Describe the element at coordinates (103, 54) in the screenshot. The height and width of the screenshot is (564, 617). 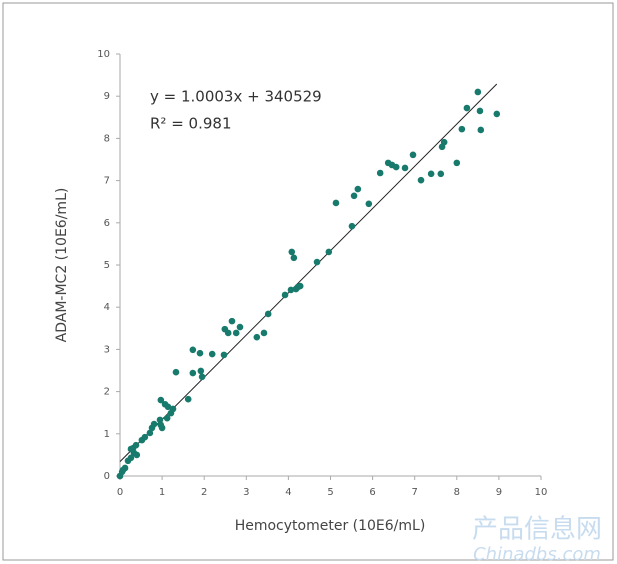
I see `y-tick-label: 10` at that location.